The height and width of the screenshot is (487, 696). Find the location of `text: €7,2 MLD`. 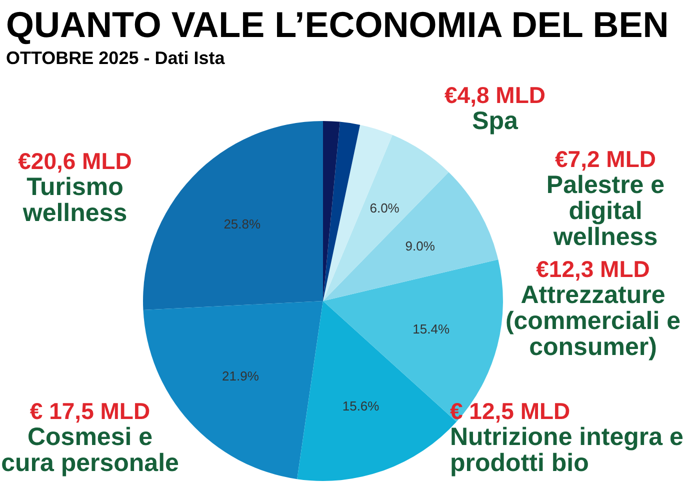

text: €7,2 MLD is located at coordinates (605, 159).